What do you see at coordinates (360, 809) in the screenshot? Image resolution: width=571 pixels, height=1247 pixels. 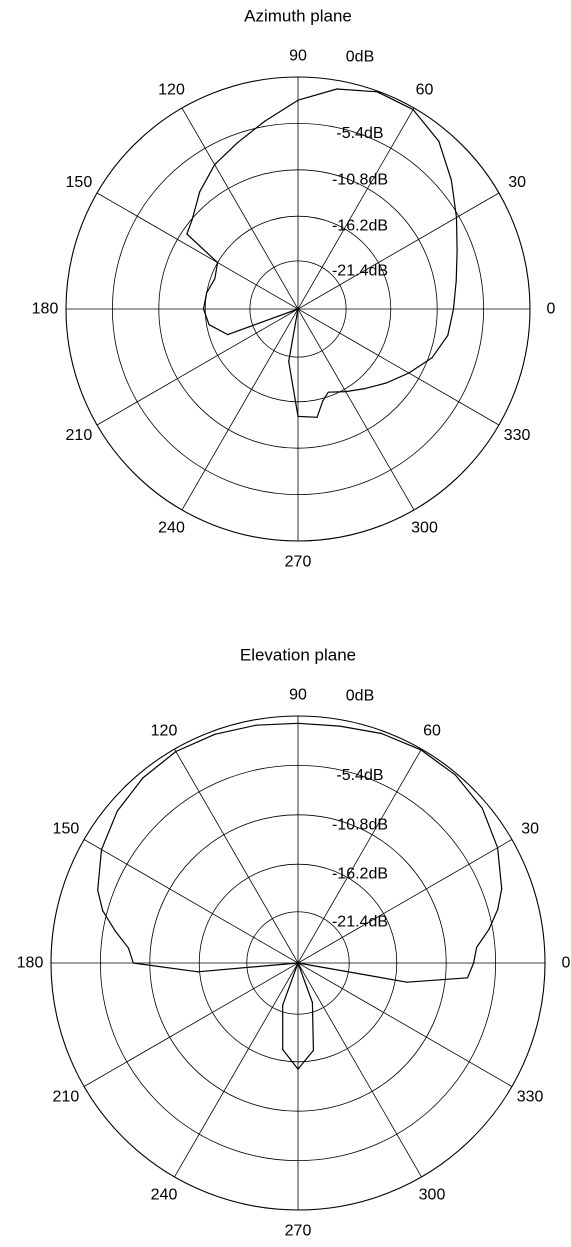 I see `elevation-ring-labels: 0dB -5.4dB -10.8dB -16.2dB -21.4dB` at bounding box center [360, 809].